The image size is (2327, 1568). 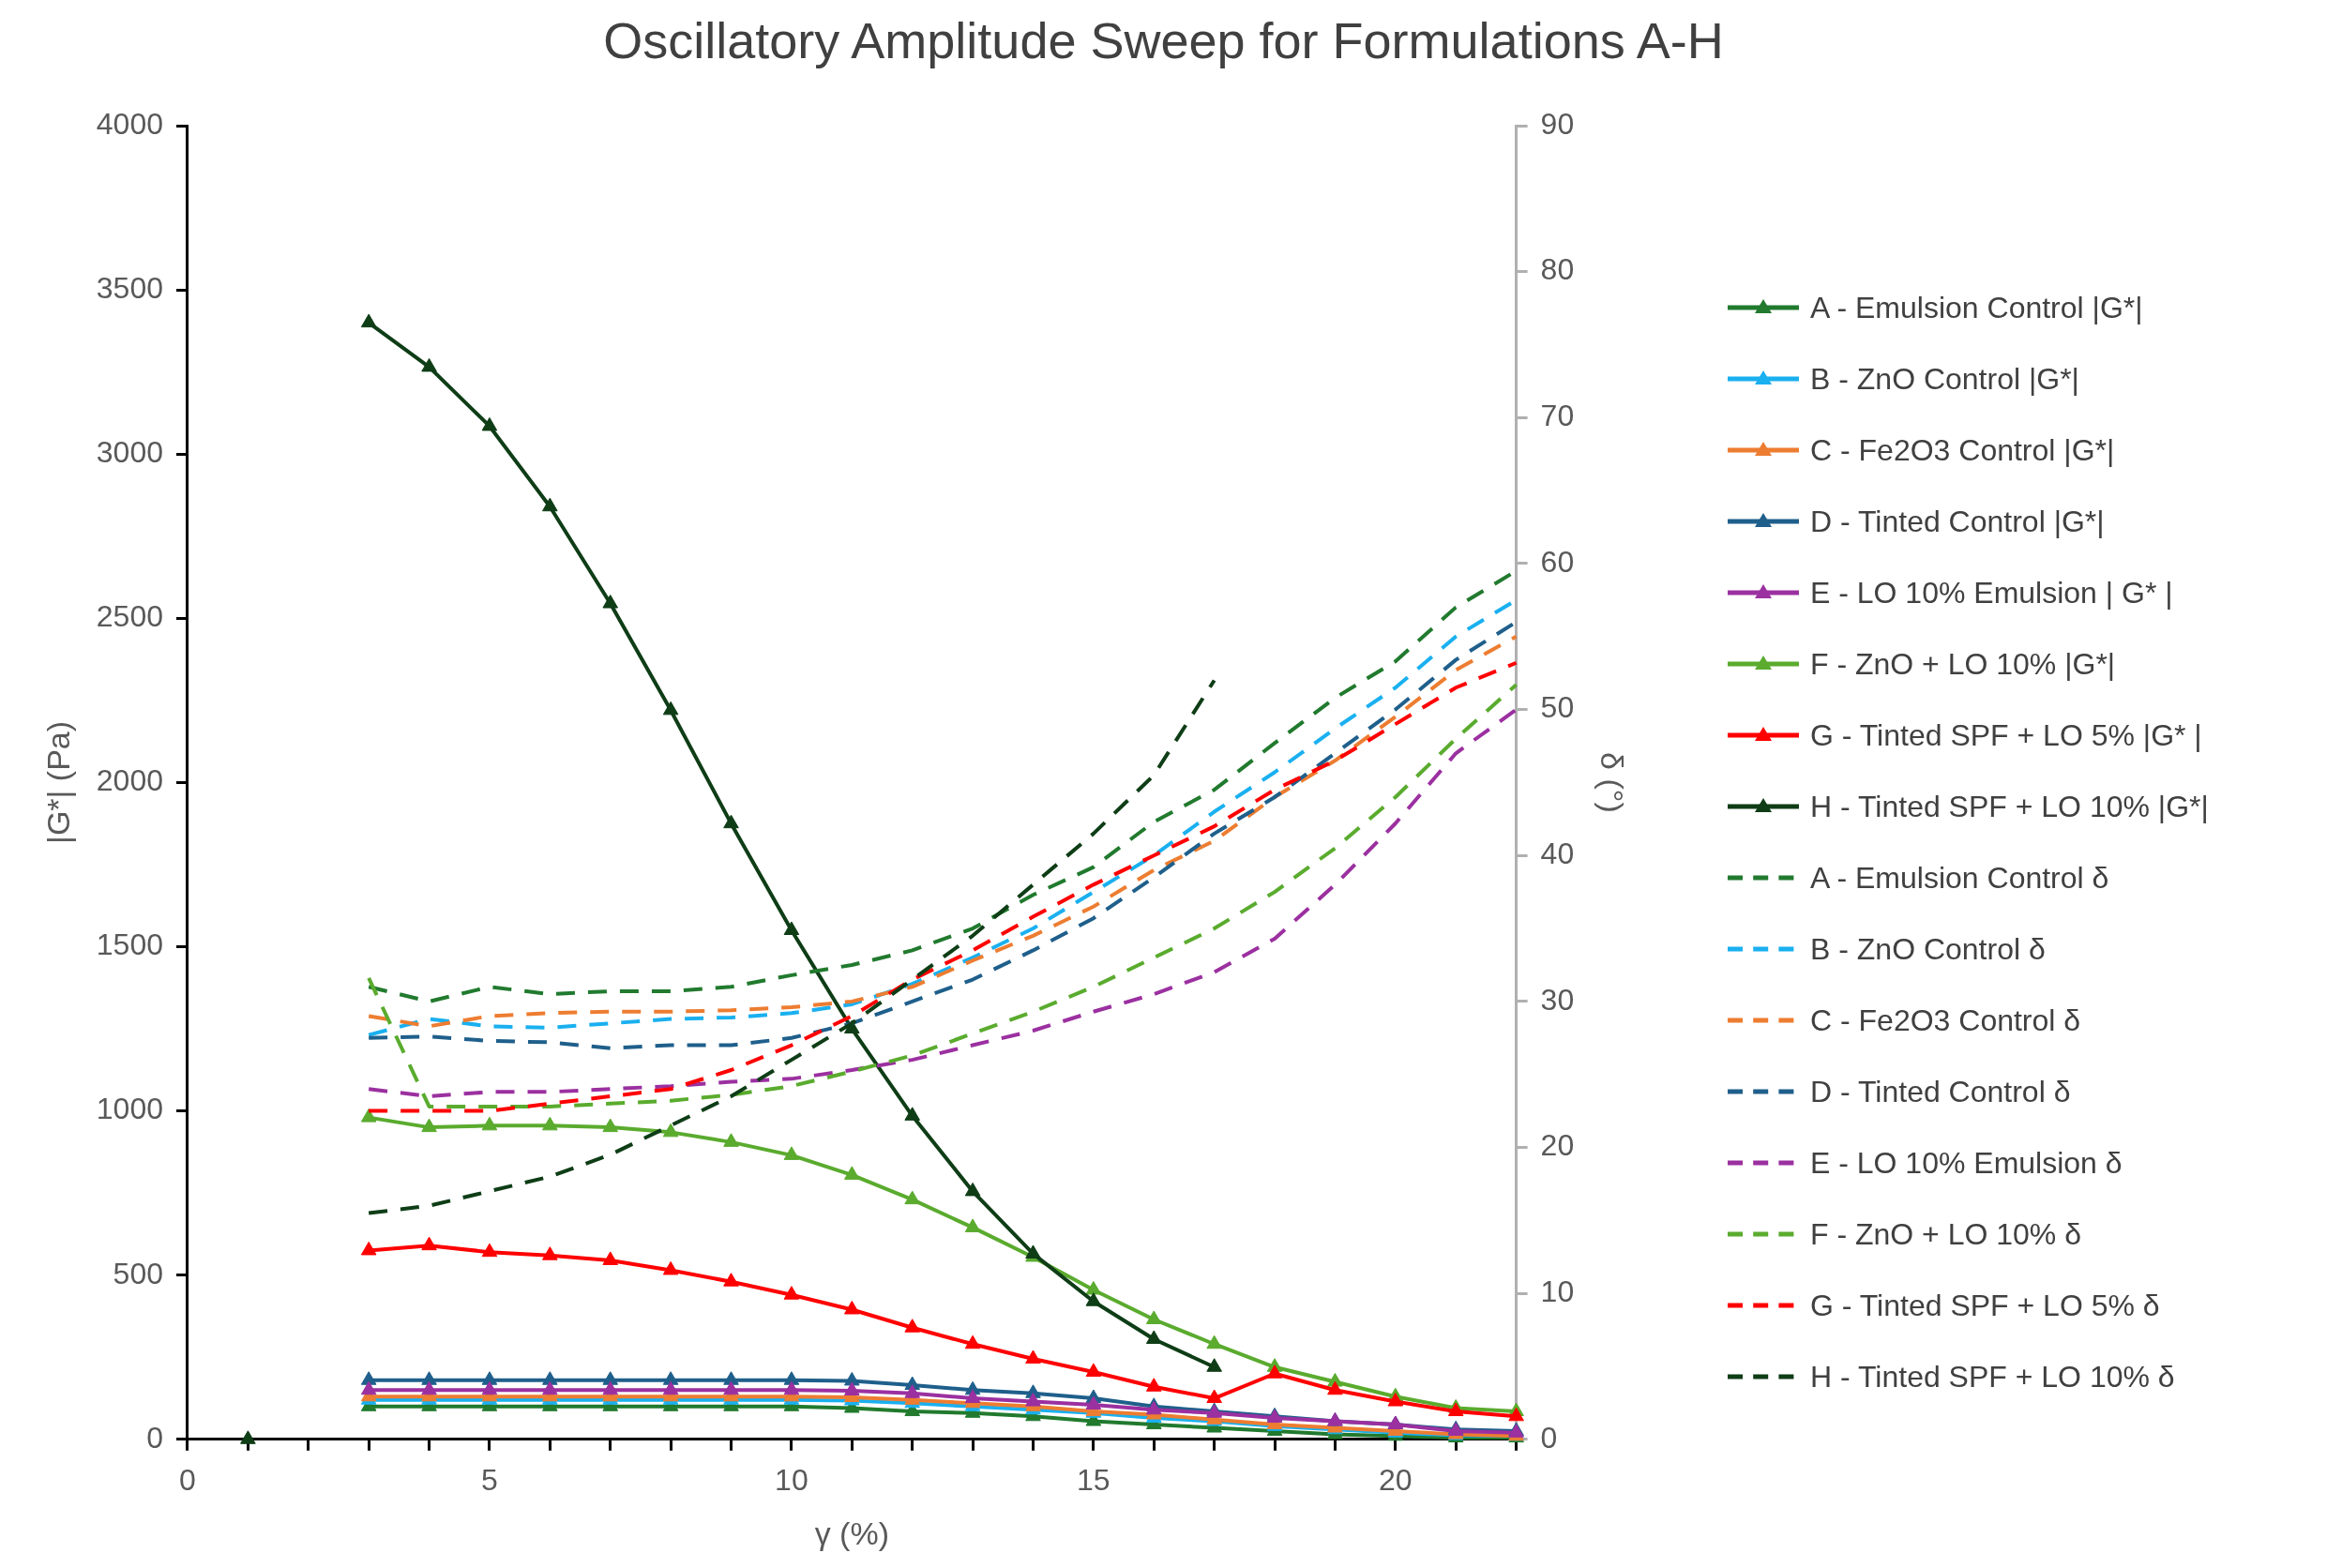 What do you see at coordinates (1959, 878) in the screenshot?
I see `legend-label: A - Emulsion Control δ` at bounding box center [1959, 878].